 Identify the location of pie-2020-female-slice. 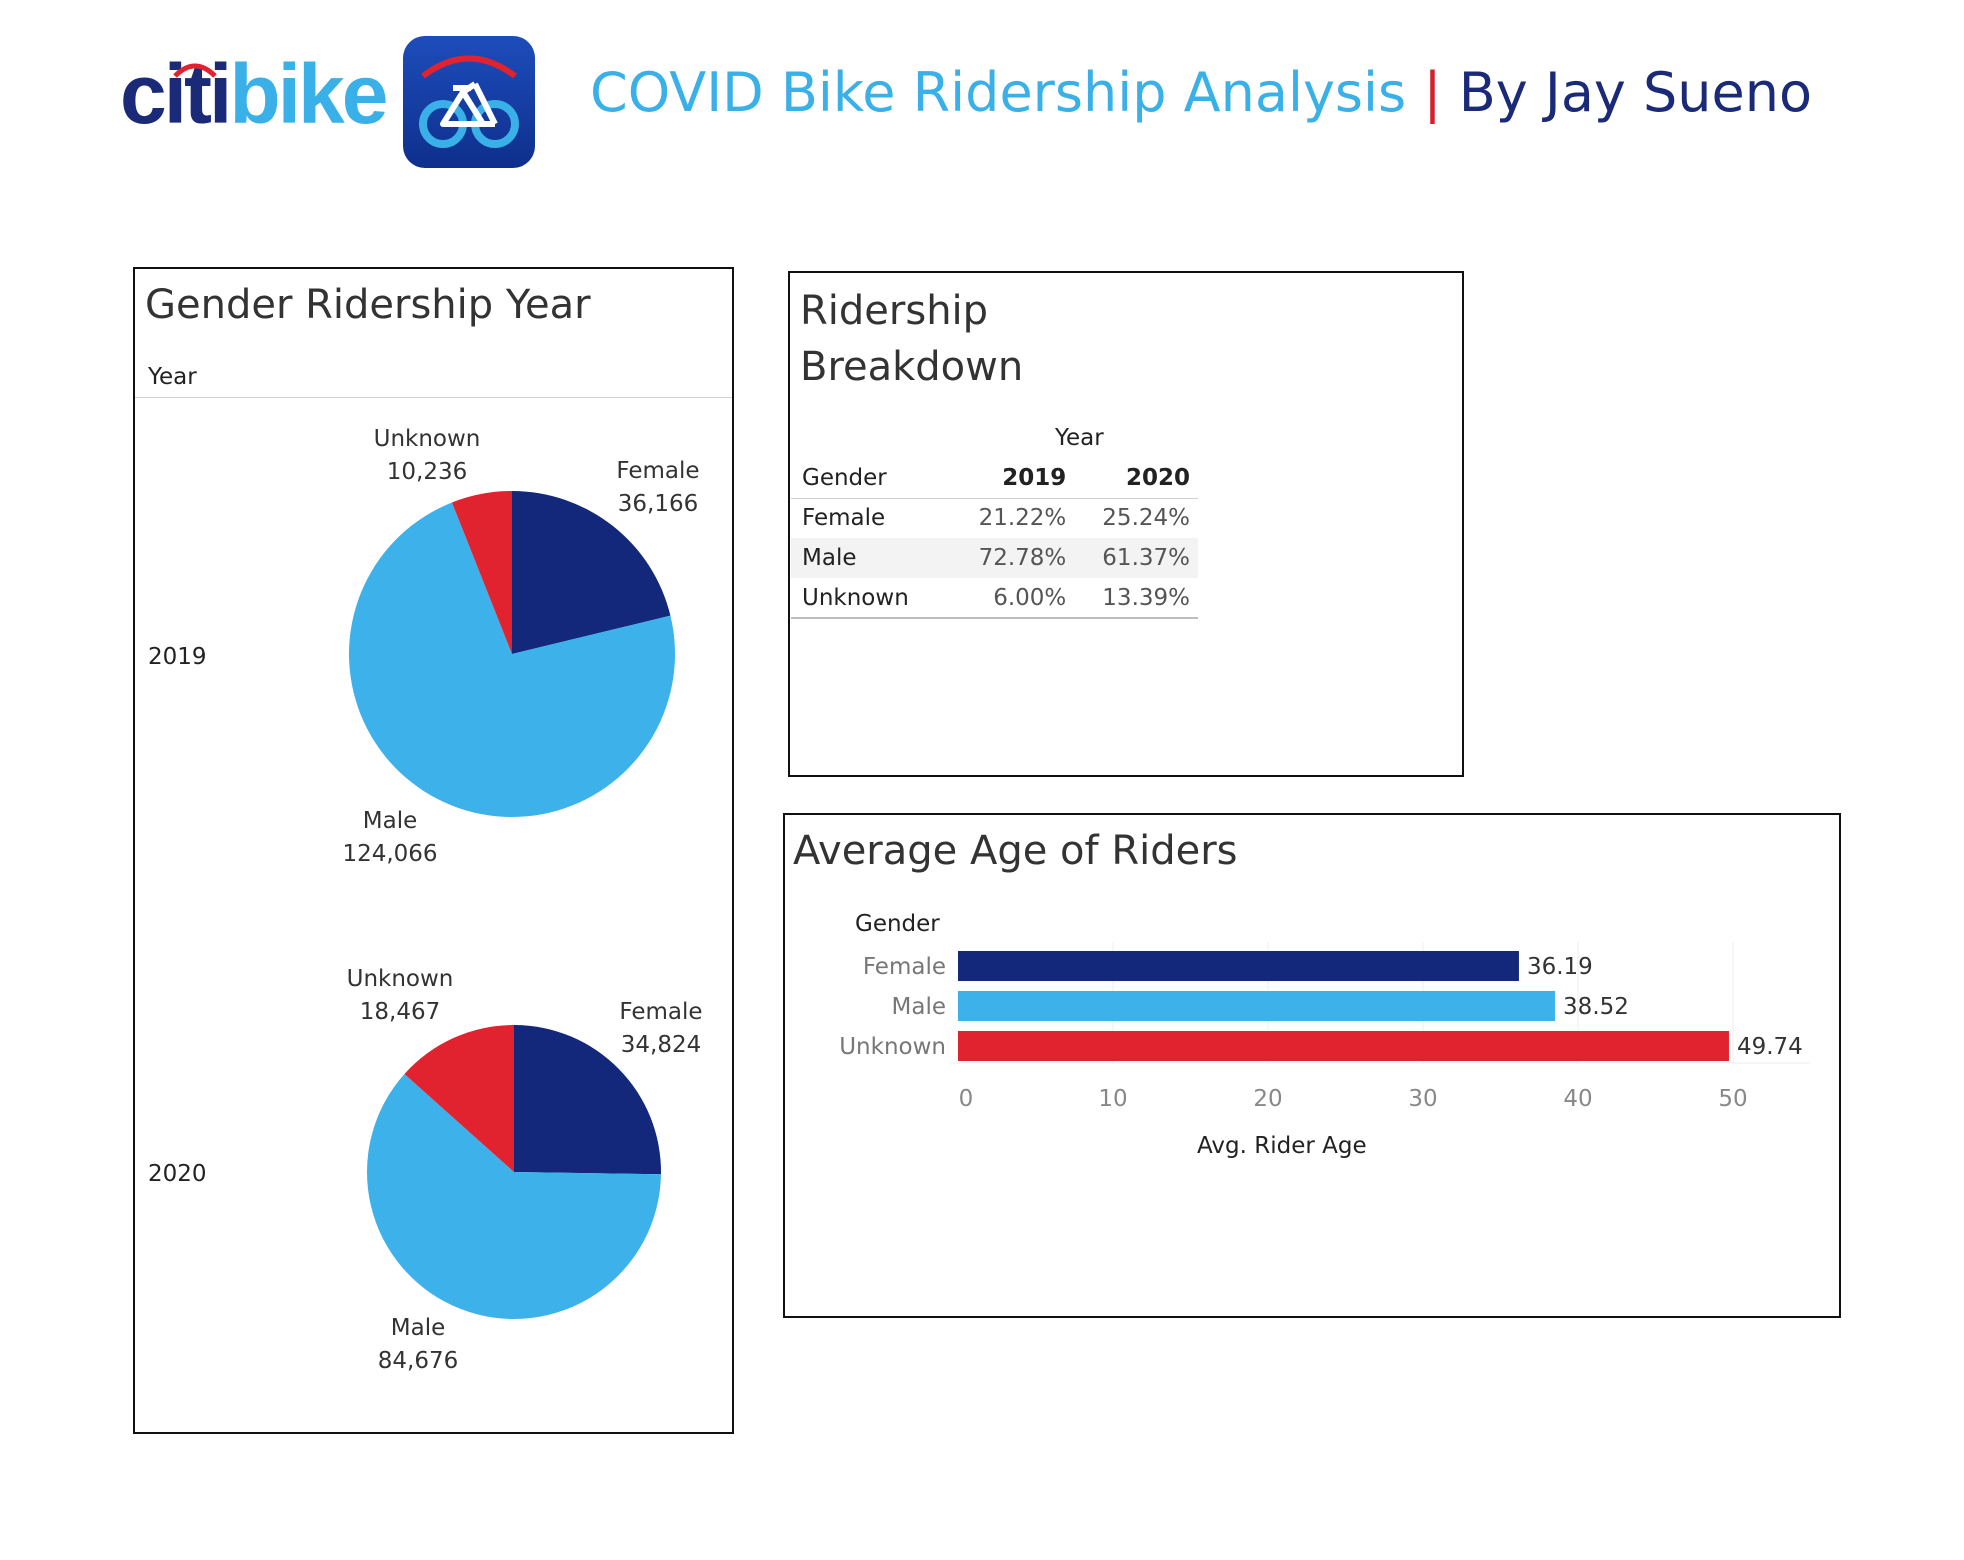
(587, 1100).